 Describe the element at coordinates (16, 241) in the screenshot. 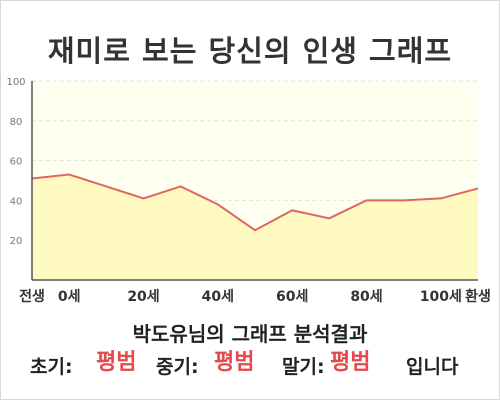

I see `y-tick-label-20: 20` at that location.